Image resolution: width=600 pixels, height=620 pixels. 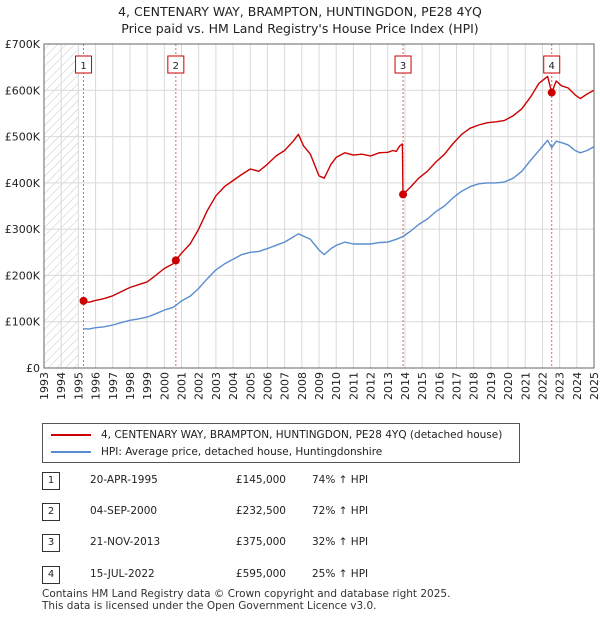 I want to click on sale-date: 15-JUL-2022, so click(x=122, y=574).